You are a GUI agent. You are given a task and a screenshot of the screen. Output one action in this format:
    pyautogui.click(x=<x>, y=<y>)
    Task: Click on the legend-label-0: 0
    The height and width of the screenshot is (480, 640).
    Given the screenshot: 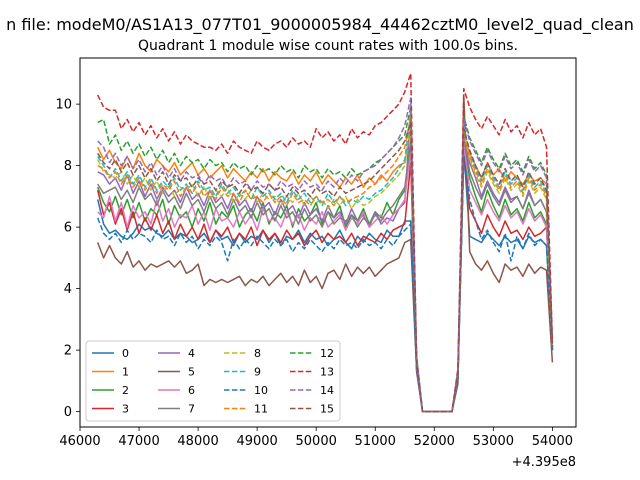 What is the action you would take?
    pyautogui.click(x=125, y=353)
    